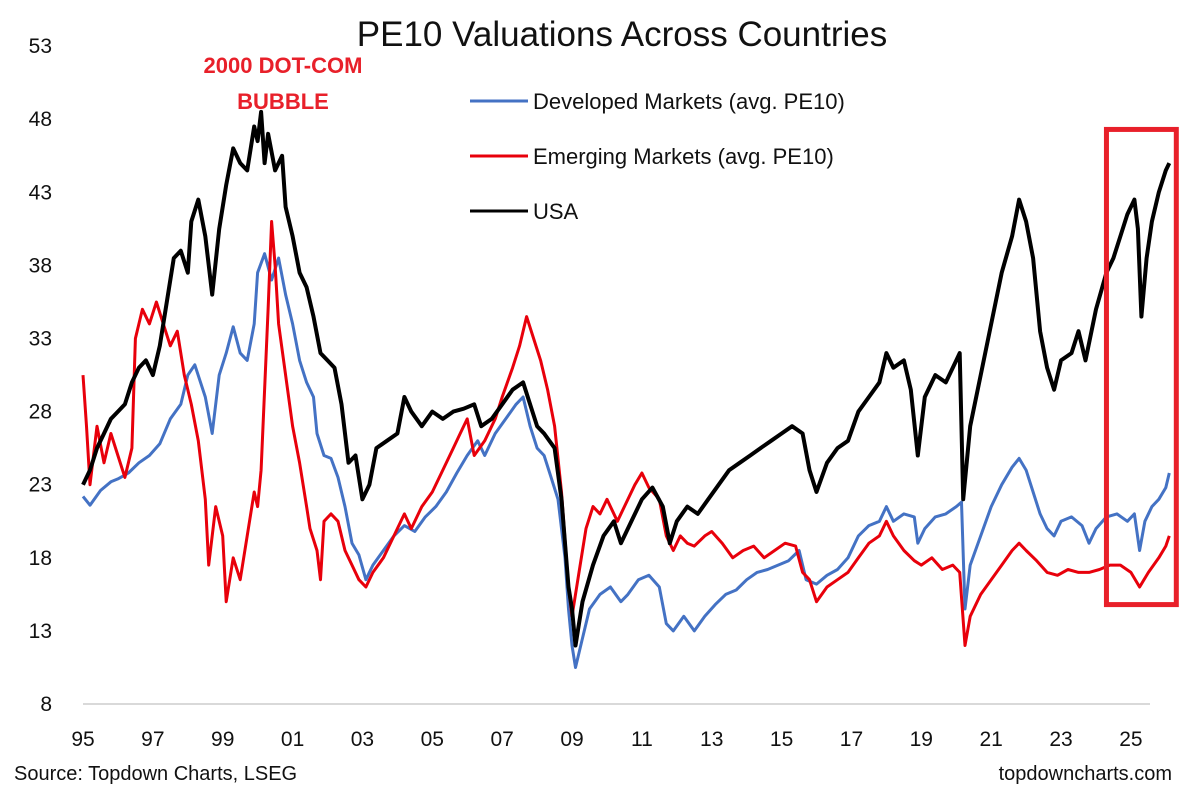 The width and height of the screenshot is (1200, 794). What do you see at coordinates (1130, 739) in the screenshot?
I see `x-tick-label: 25` at bounding box center [1130, 739].